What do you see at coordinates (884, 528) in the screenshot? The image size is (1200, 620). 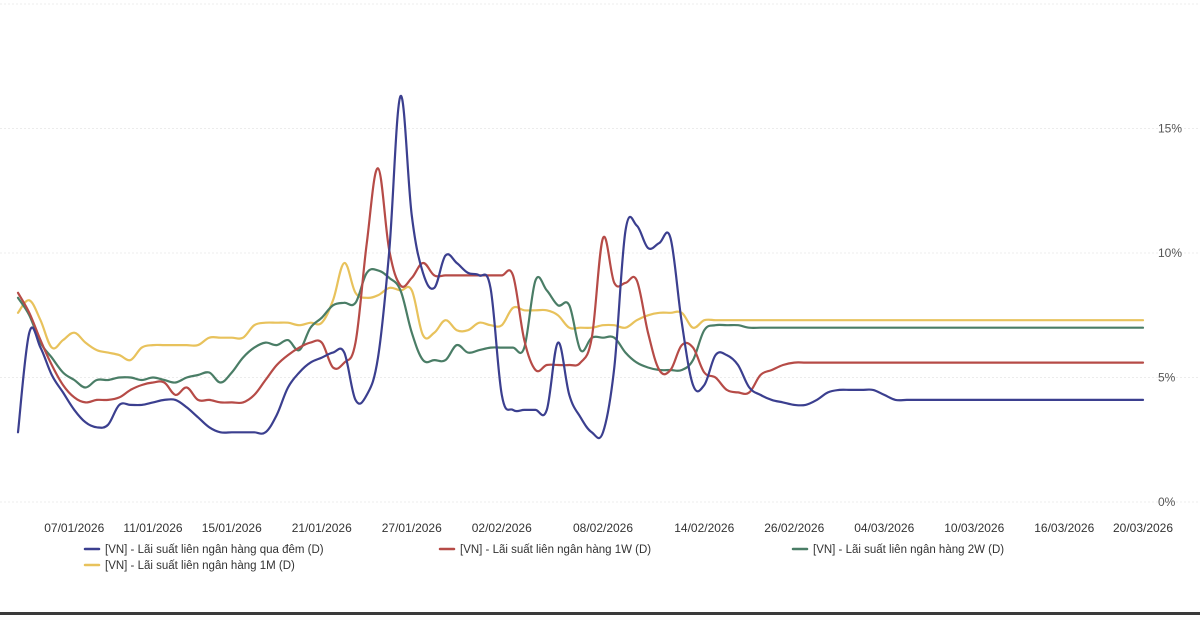 I see `x-tick-label: 04/03/2026` at bounding box center [884, 528].